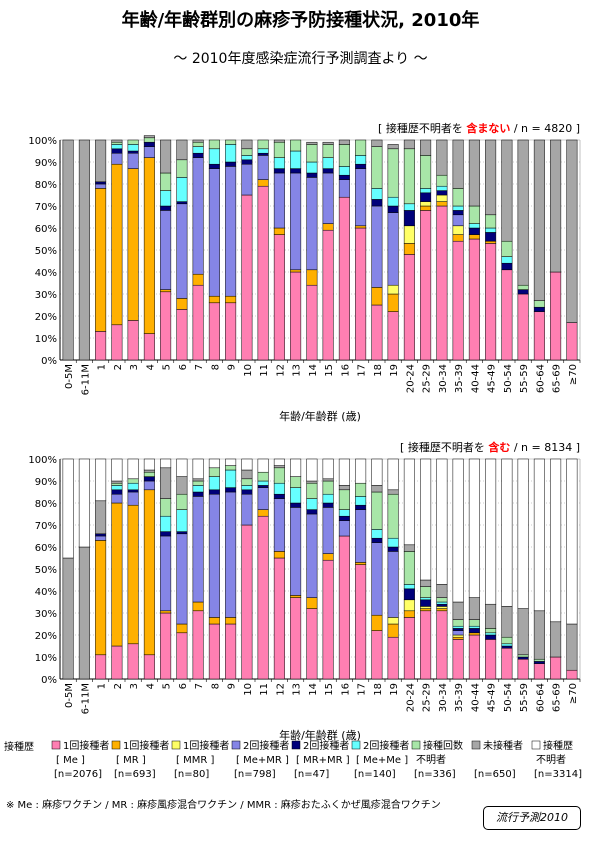 This screenshot has width=601, height=841. I want to click on y-tick-label: 50%, so click(46, 570).